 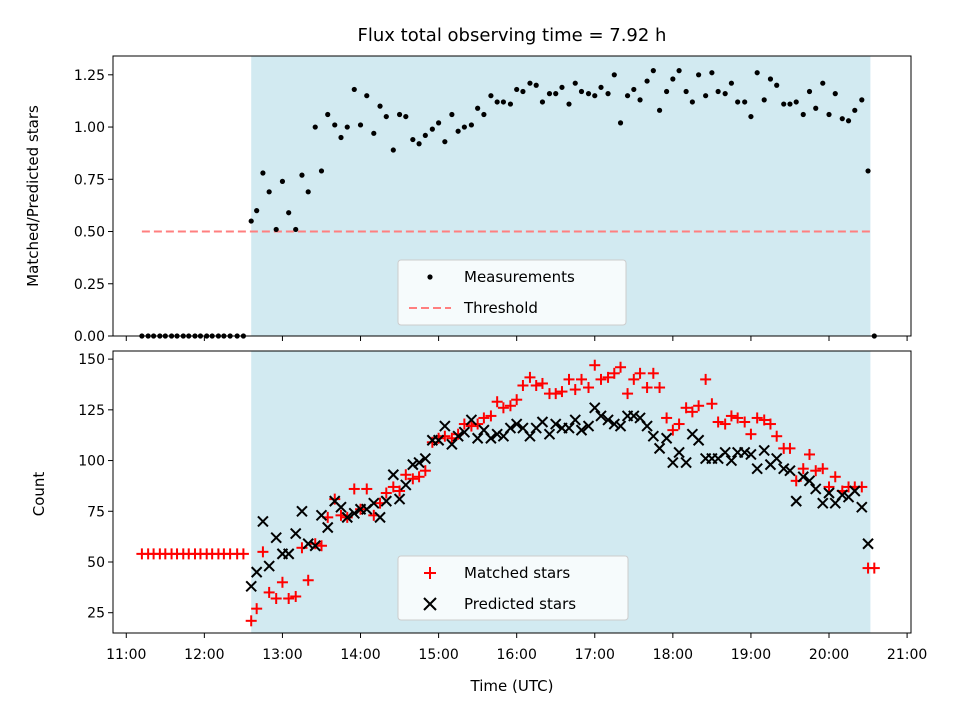 I want to click on top-y-ticks: 0.00 0.25 0.50 0.75 1.00 1.25, so click(x=93, y=206).